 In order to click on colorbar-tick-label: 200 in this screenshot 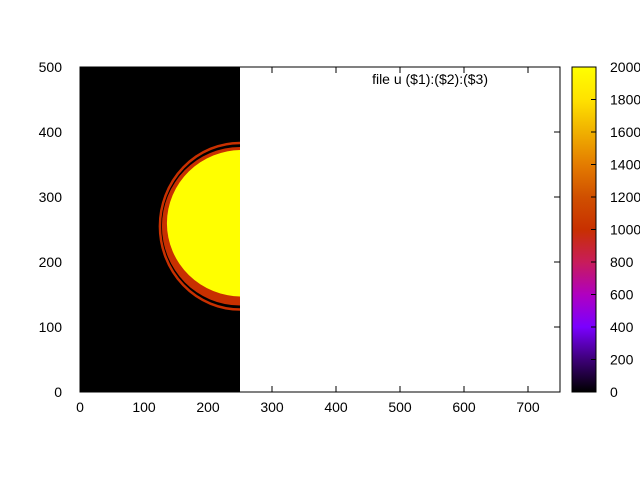, I will do `click(622, 360)`.